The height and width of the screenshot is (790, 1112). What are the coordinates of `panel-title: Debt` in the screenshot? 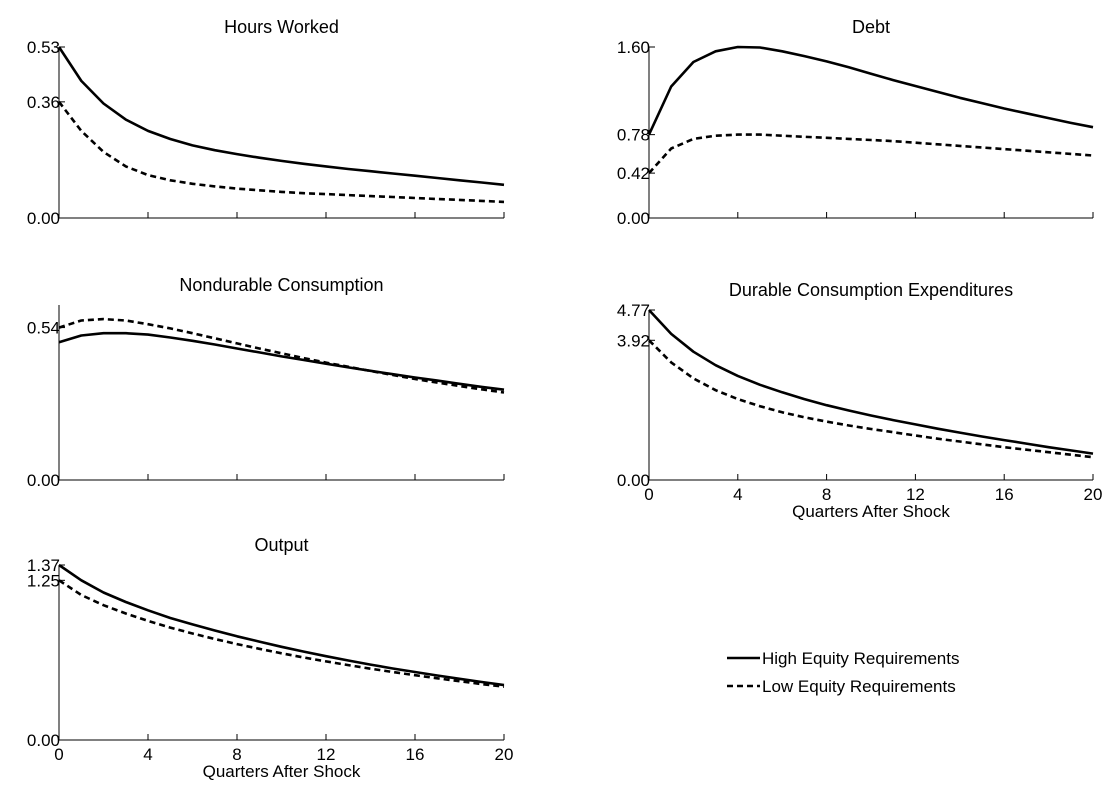 It's located at (871, 27).